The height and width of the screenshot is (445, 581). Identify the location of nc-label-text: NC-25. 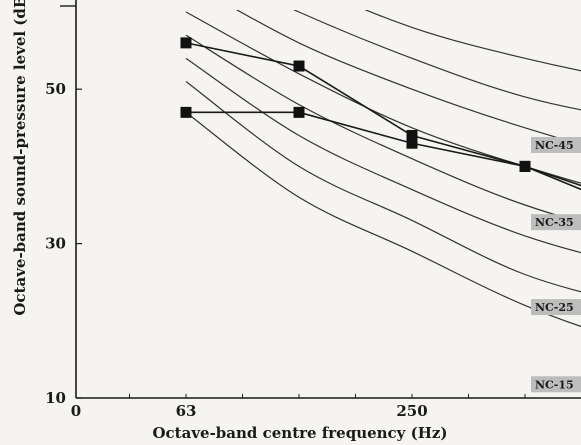
(554, 307).